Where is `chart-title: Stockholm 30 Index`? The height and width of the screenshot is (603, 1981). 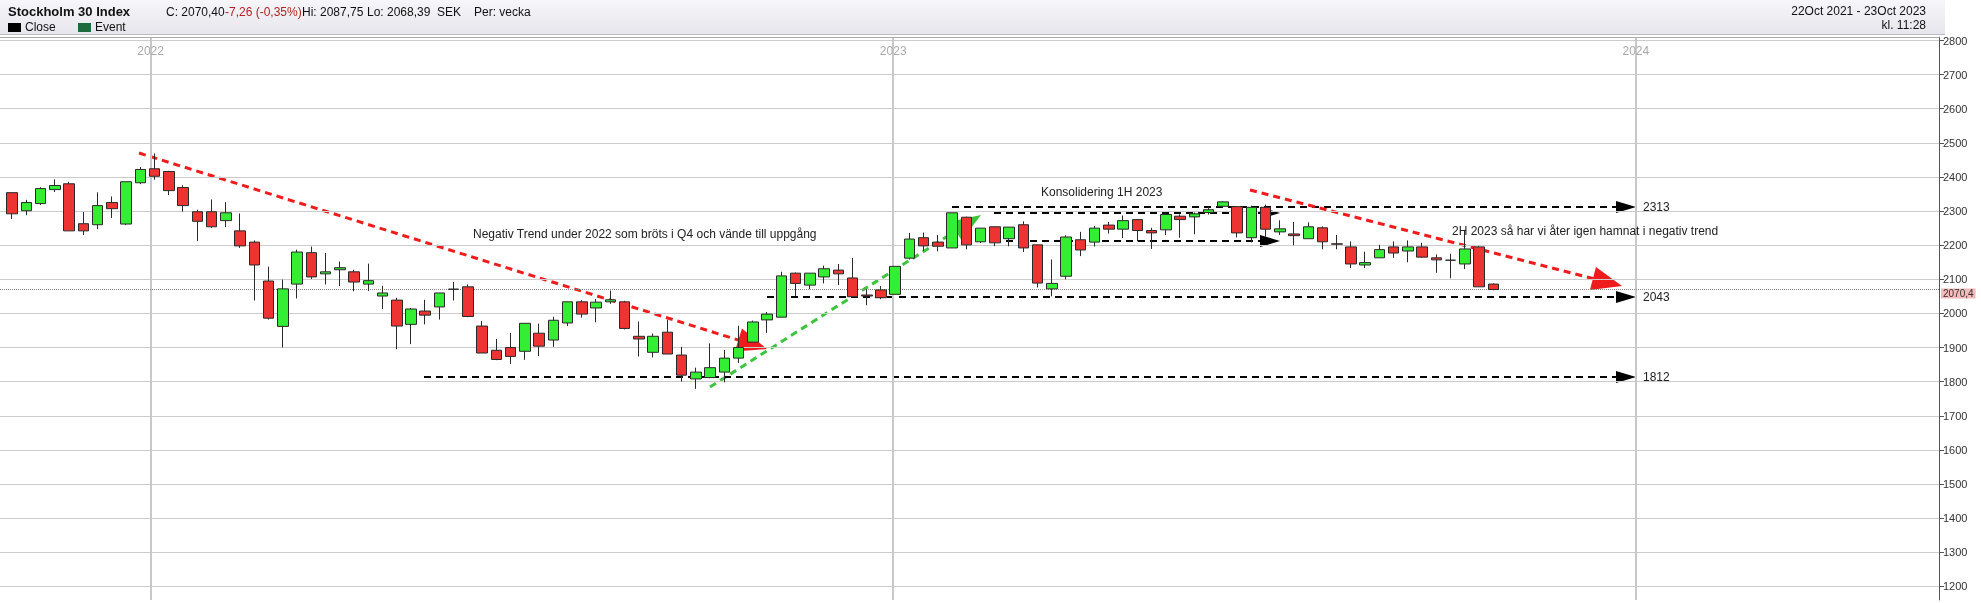
chart-title: Stockholm 30 Index is located at coordinates (69, 11).